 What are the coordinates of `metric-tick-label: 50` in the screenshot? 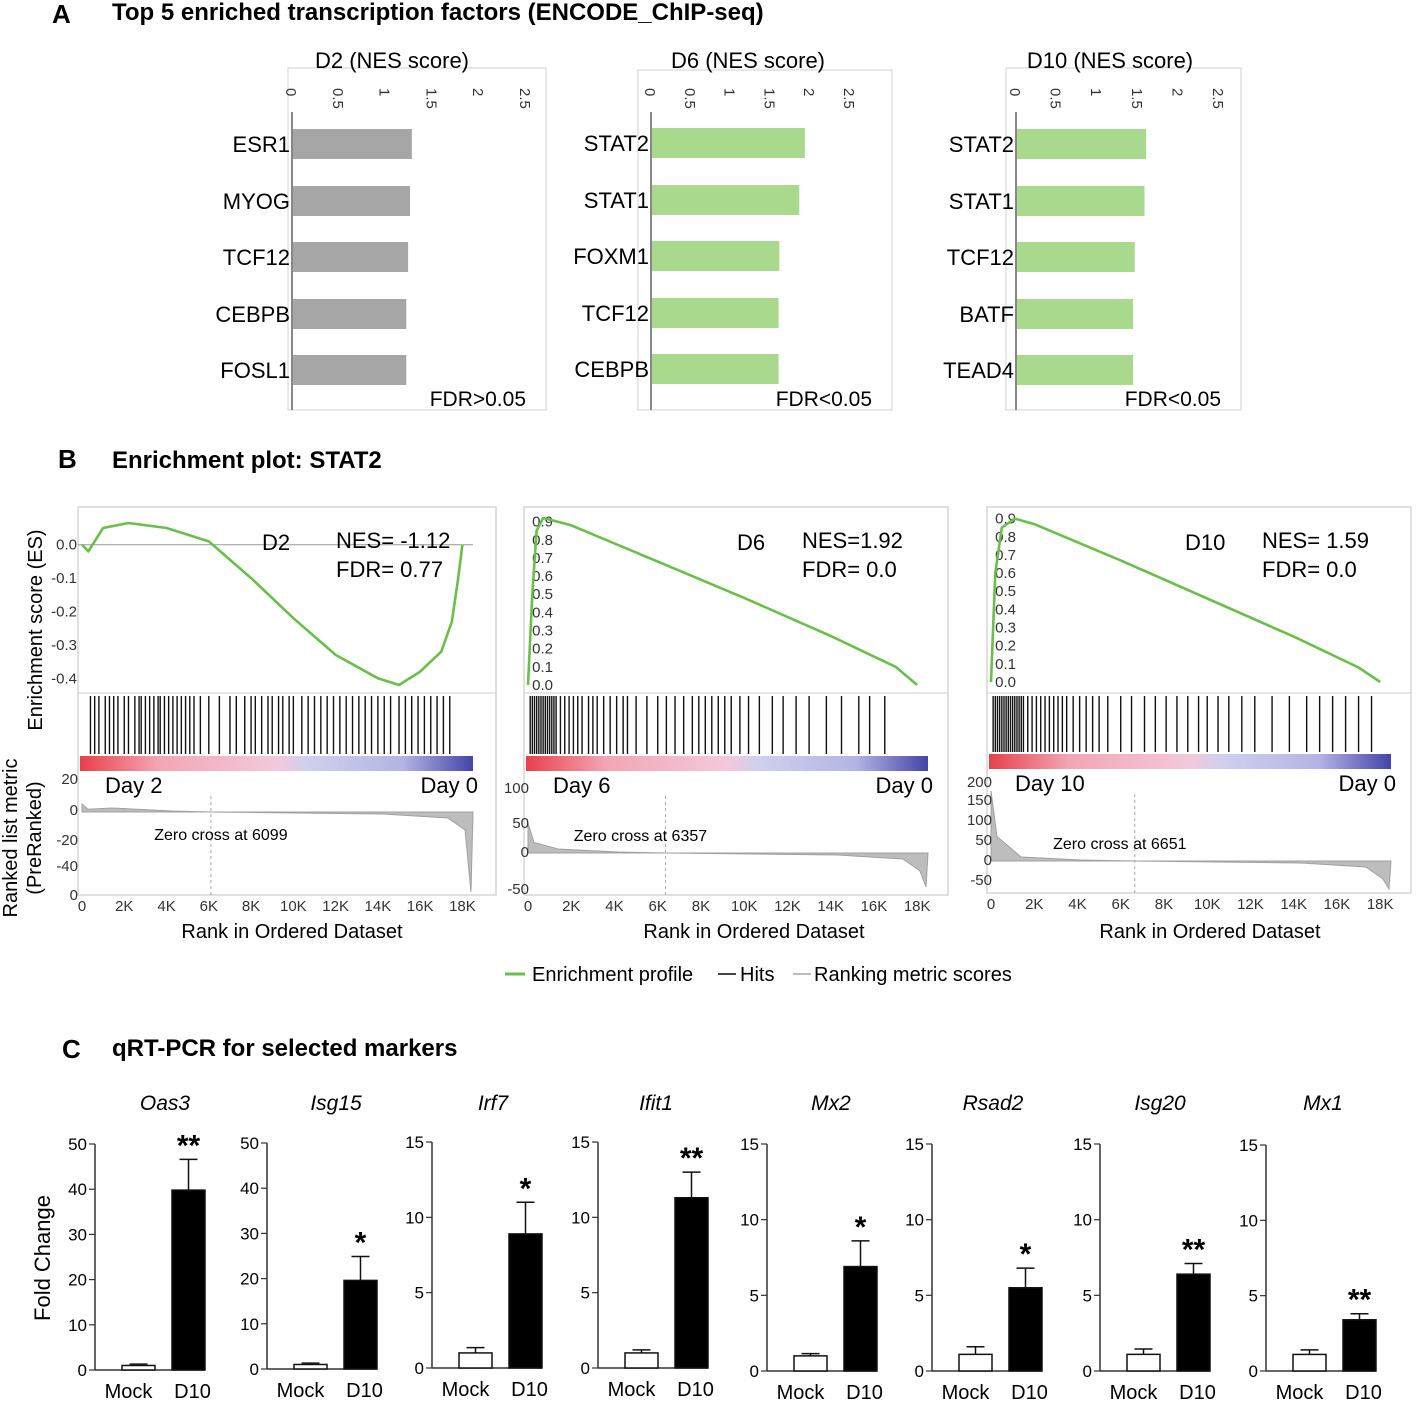 It's located at (983, 840).